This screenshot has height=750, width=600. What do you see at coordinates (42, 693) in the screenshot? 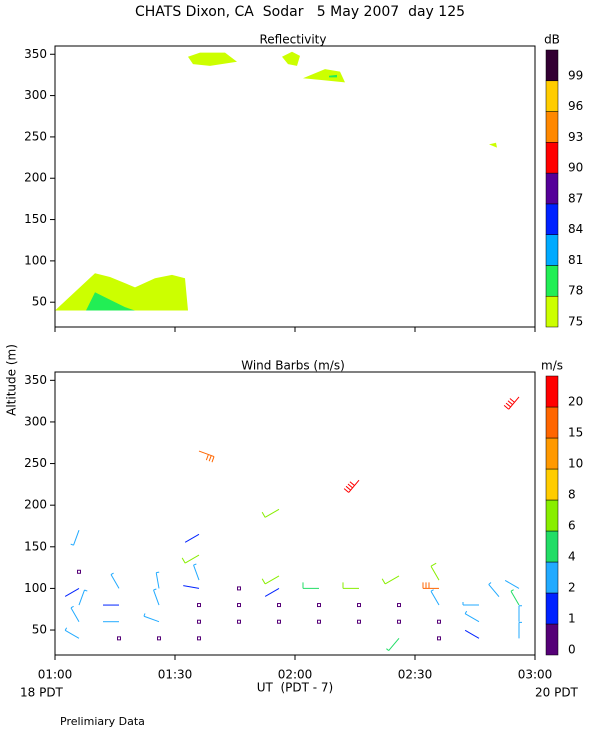
I see `x-left-note: 18 PDT` at bounding box center [42, 693].